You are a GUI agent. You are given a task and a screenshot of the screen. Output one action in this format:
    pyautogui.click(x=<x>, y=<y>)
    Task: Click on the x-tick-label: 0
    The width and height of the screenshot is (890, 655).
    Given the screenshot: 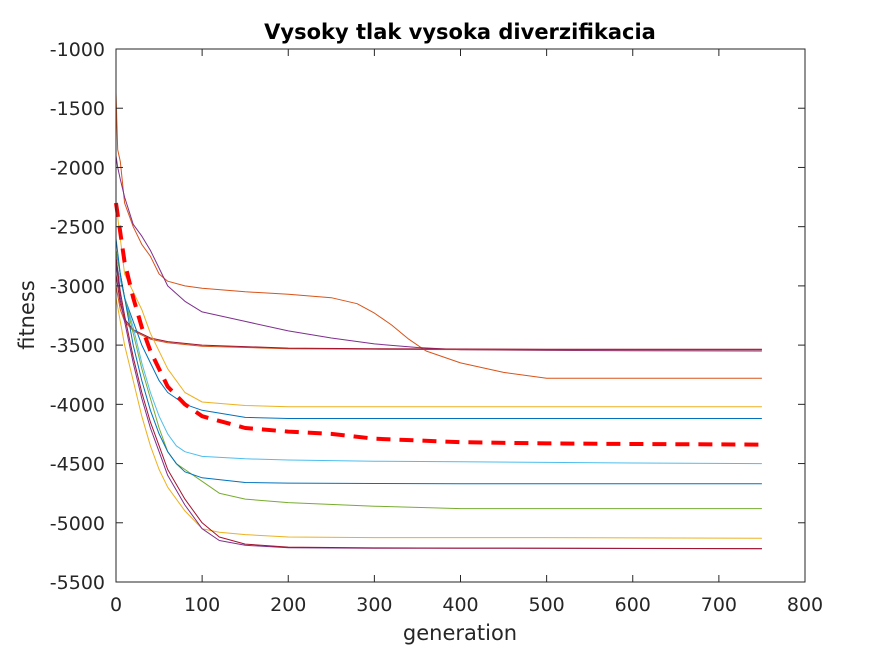 What is the action you would take?
    pyautogui.click(x=116, y=605)
    